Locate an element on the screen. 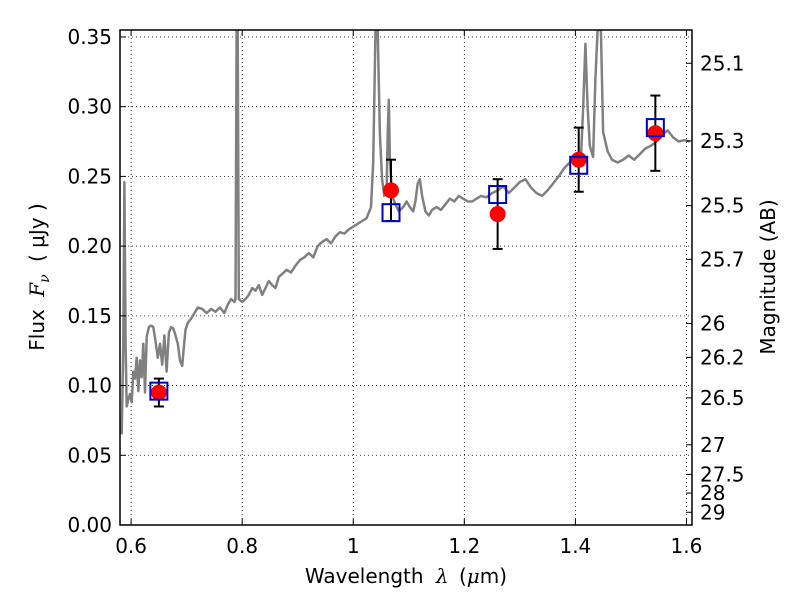 The image size is (800, 600). y-title-symbol: F is located at coordinates (37, 290).